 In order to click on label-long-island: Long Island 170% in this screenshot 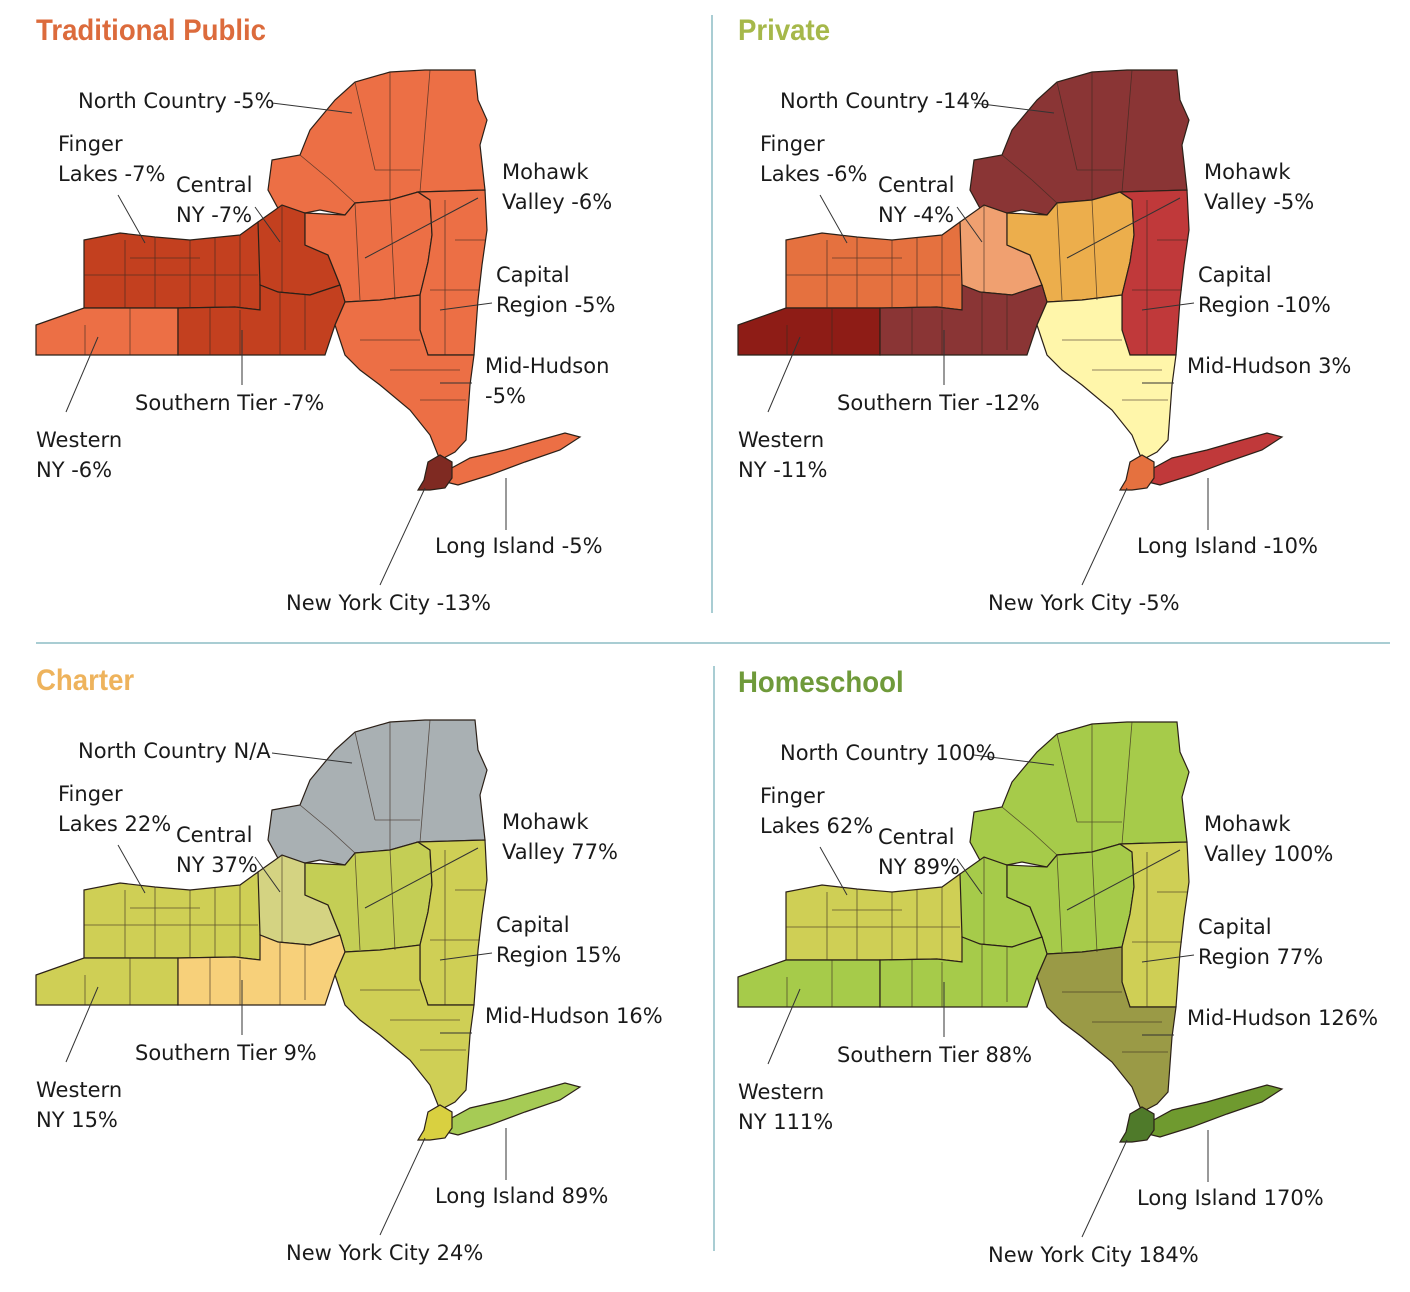, I will do `click(1230, 1198)`.